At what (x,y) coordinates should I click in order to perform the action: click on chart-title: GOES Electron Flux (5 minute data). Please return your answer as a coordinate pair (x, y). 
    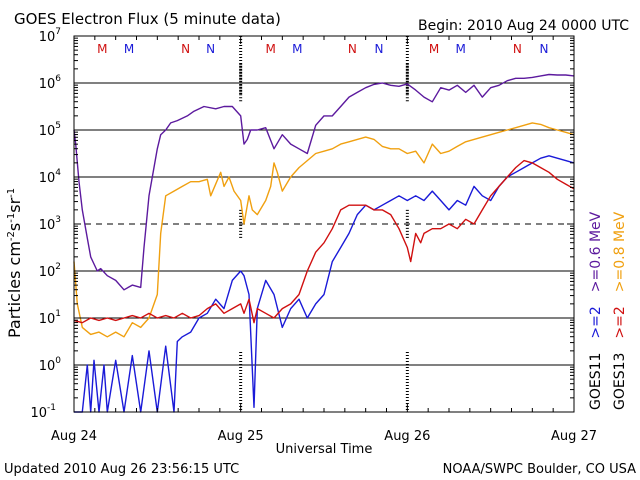
    Looking at the image, I should click on (147, 19).